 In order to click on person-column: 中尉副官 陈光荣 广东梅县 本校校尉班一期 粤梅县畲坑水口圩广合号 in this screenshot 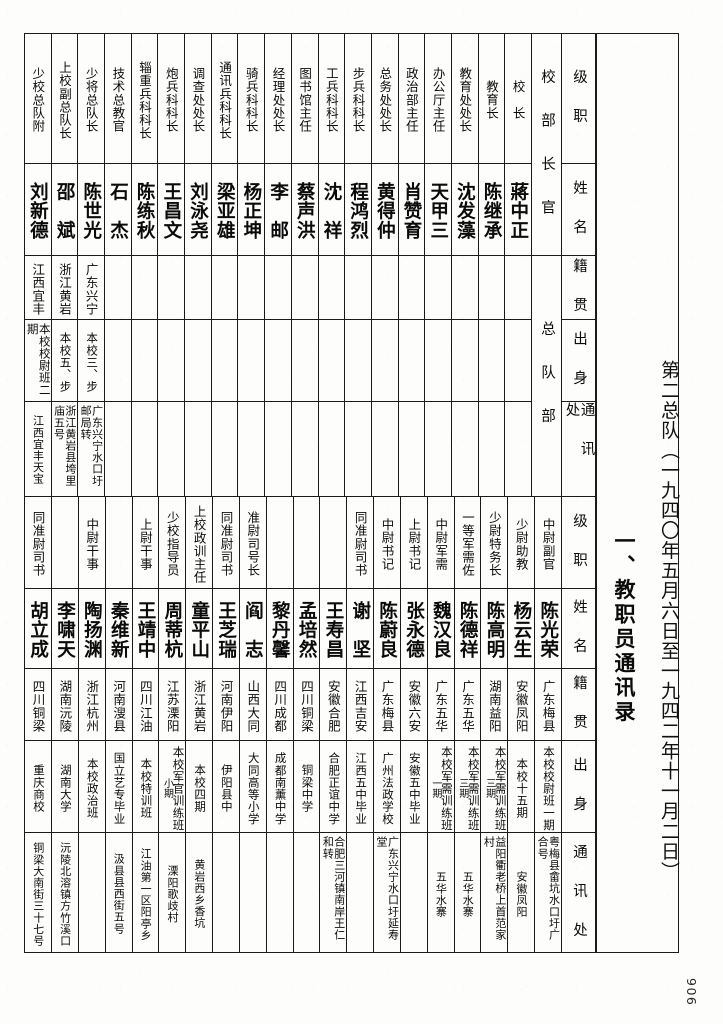, I will do `click(547, 724)`.